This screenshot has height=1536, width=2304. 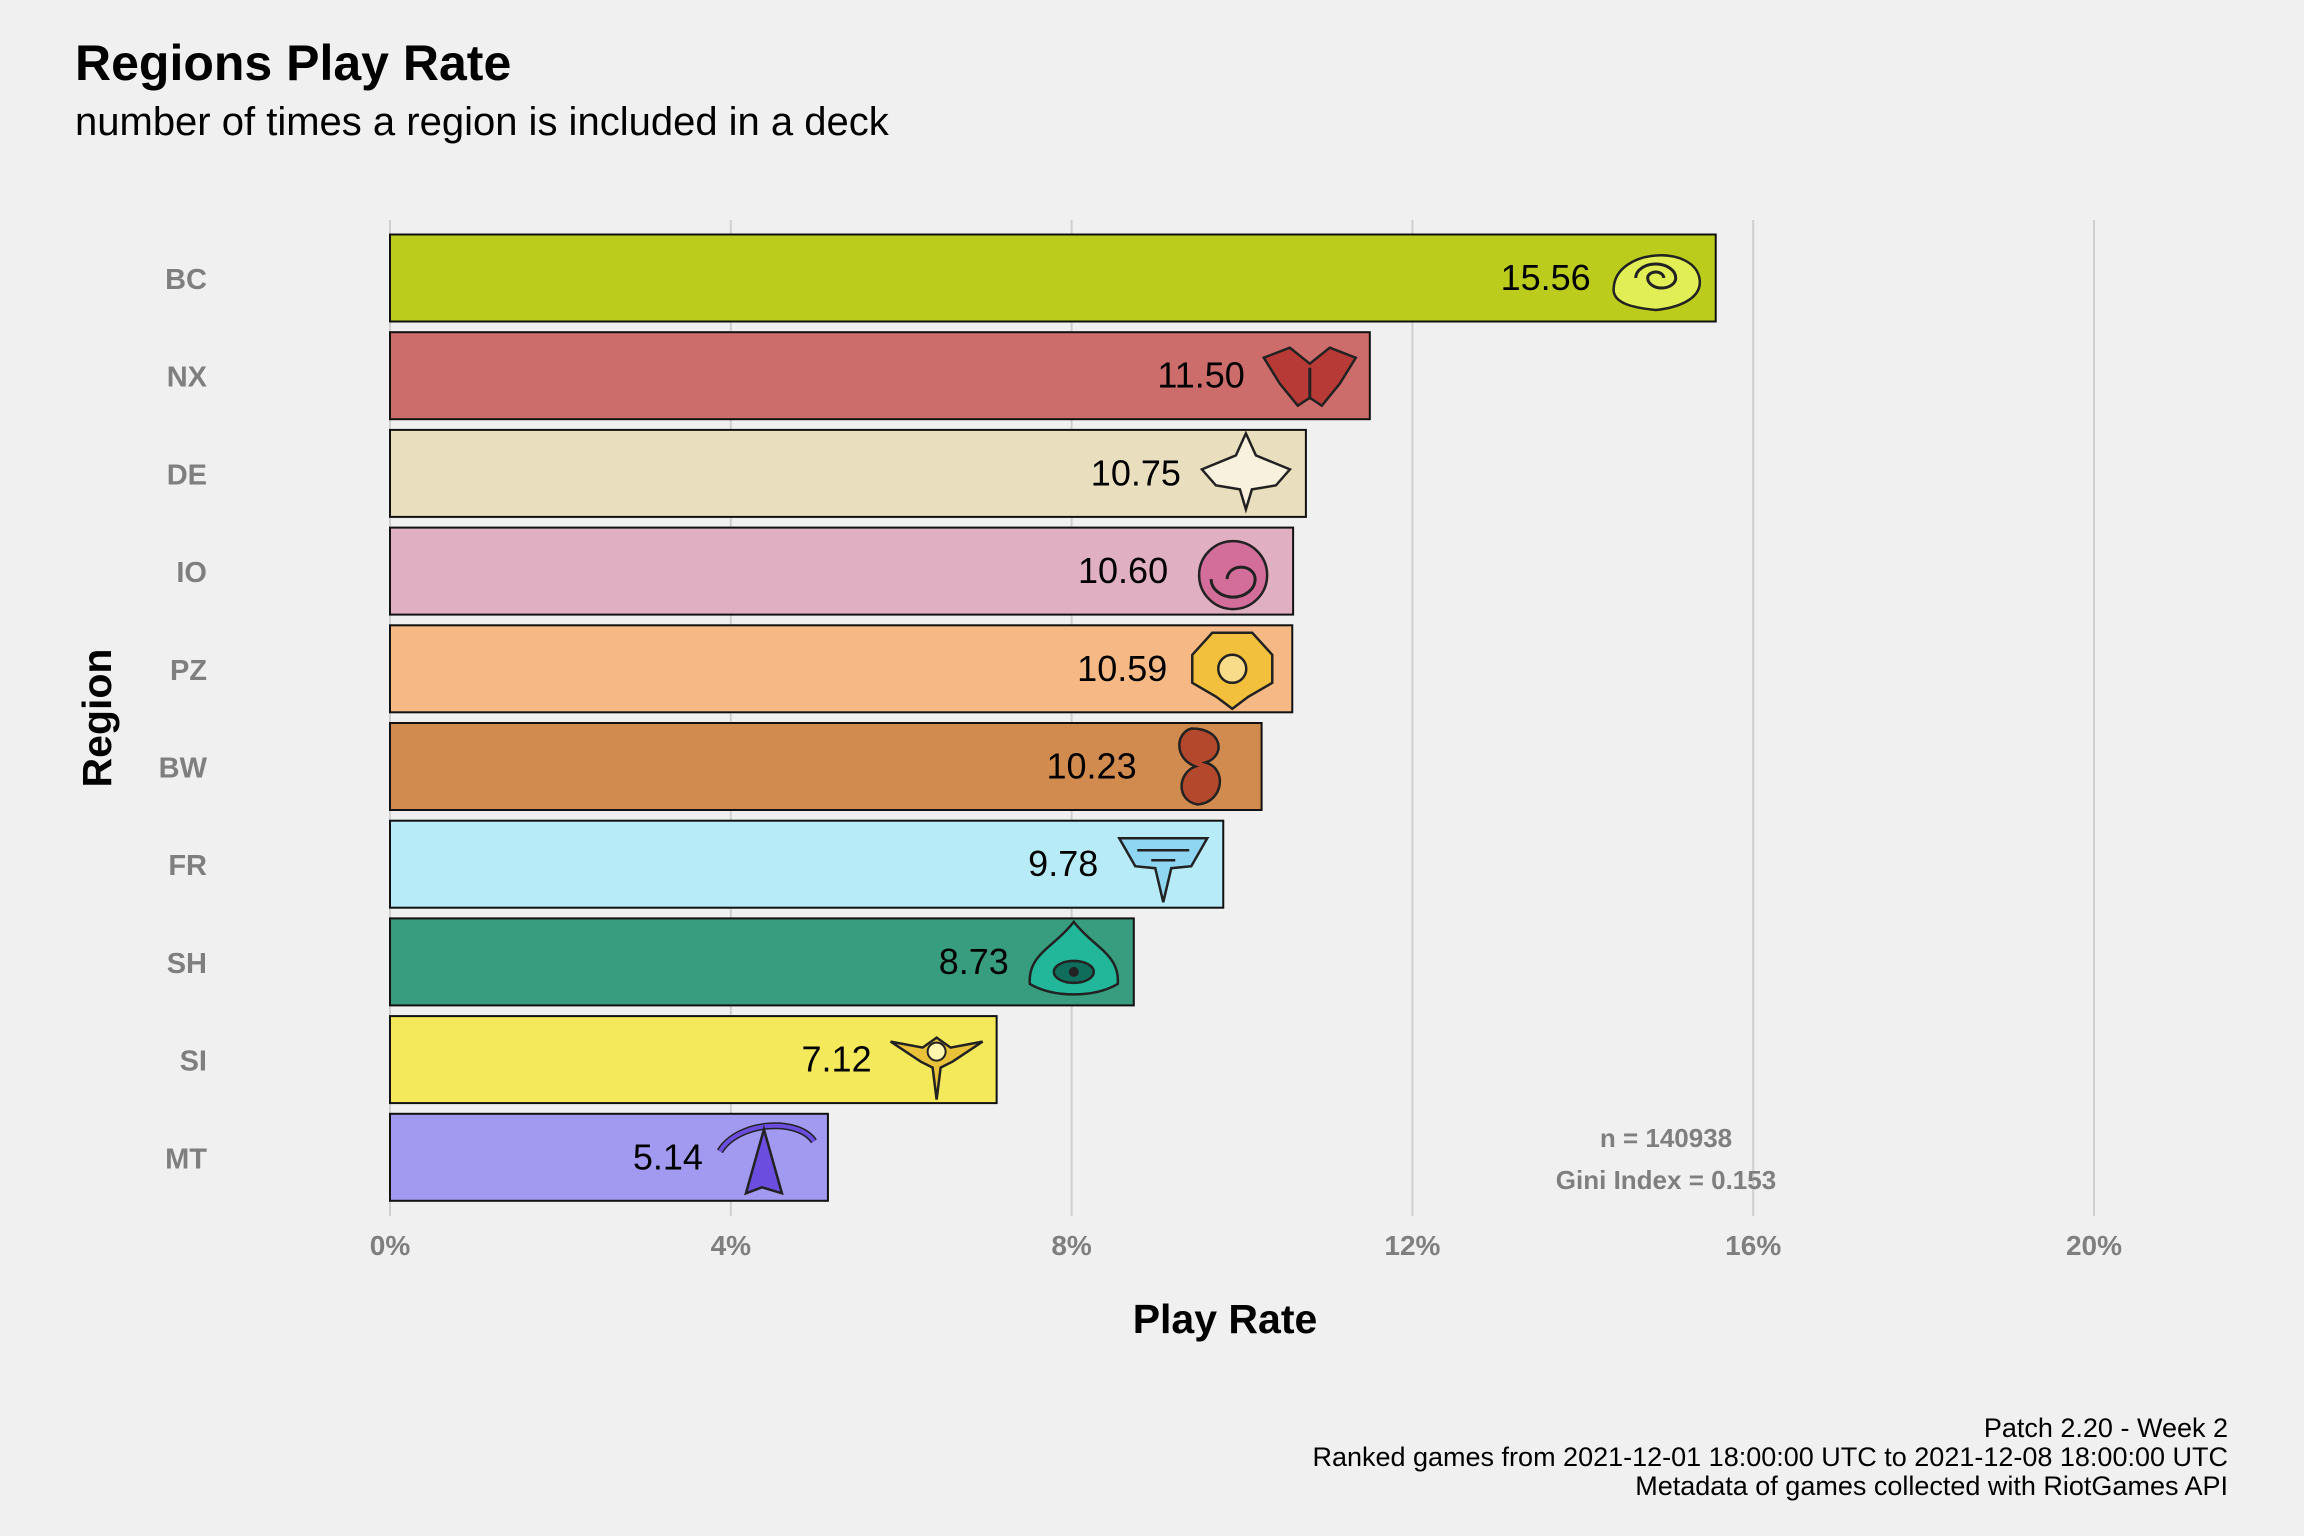 What do you see at coordinates (668, 1156) in the screenshot?
I see `value-label-mt: 5.14` at bounding box center [668, 1156].